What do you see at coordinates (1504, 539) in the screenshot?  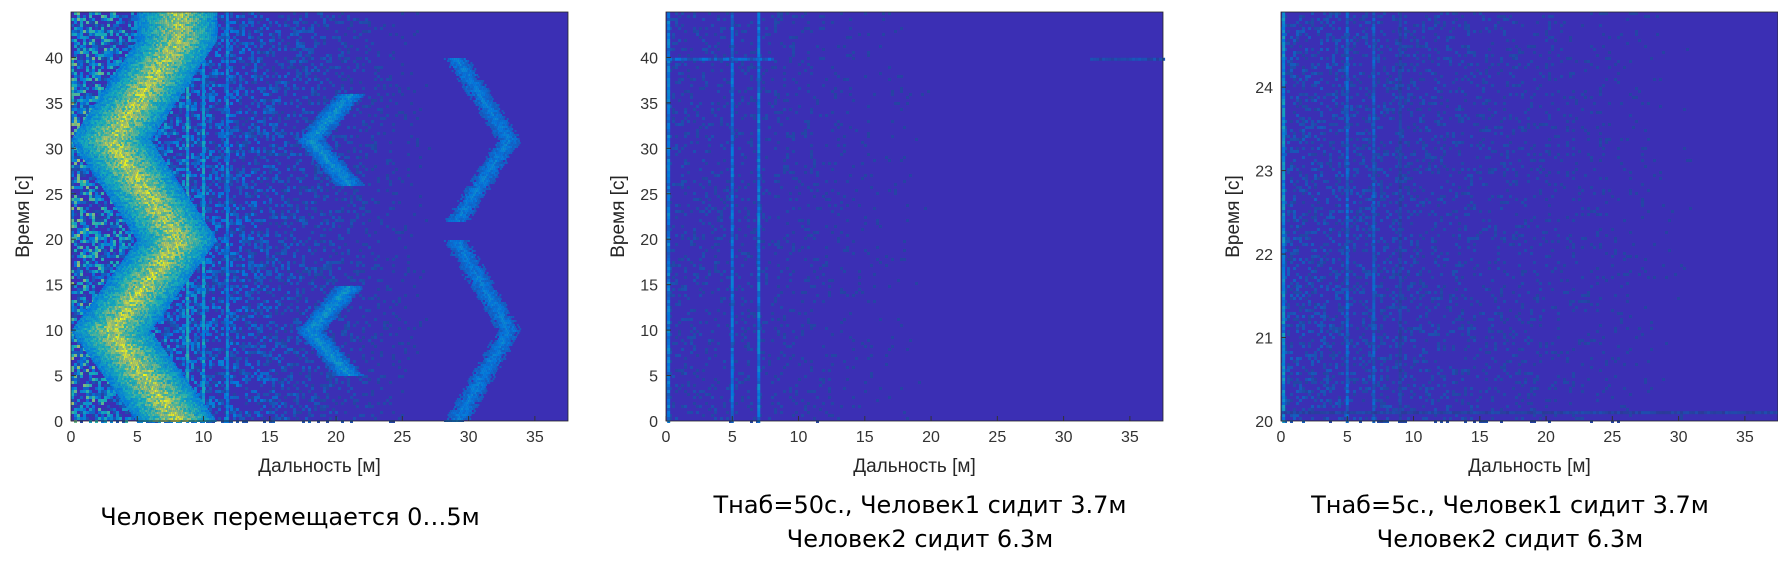 I see `caption-3-line-2: Человек2 сидит 6.3м` at bounding box center [1504, 539].